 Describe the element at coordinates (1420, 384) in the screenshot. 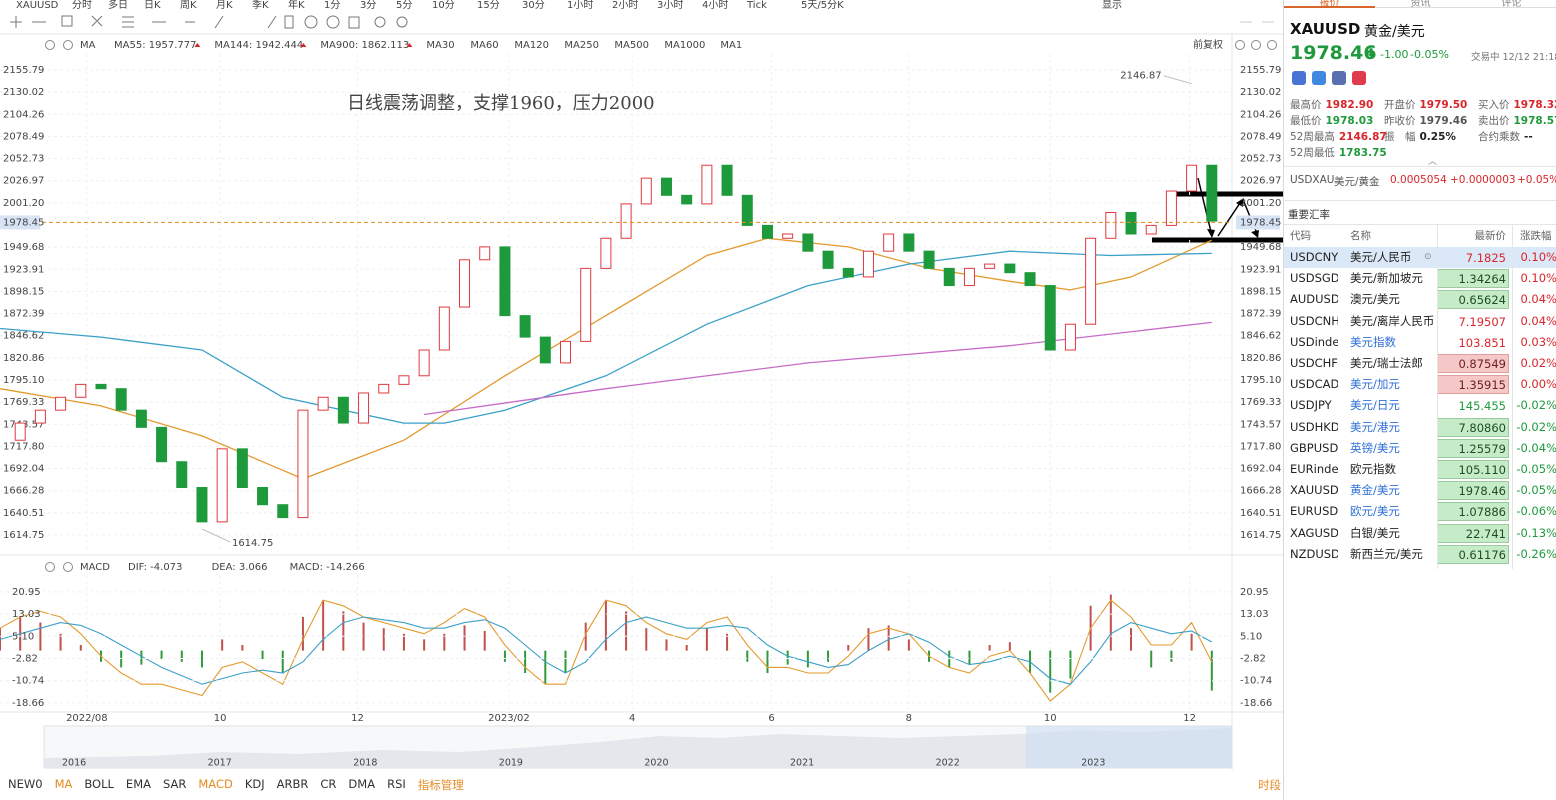

I see `rate-row: USDCAD 美元/加元 1.35915 0.00%` at that location.